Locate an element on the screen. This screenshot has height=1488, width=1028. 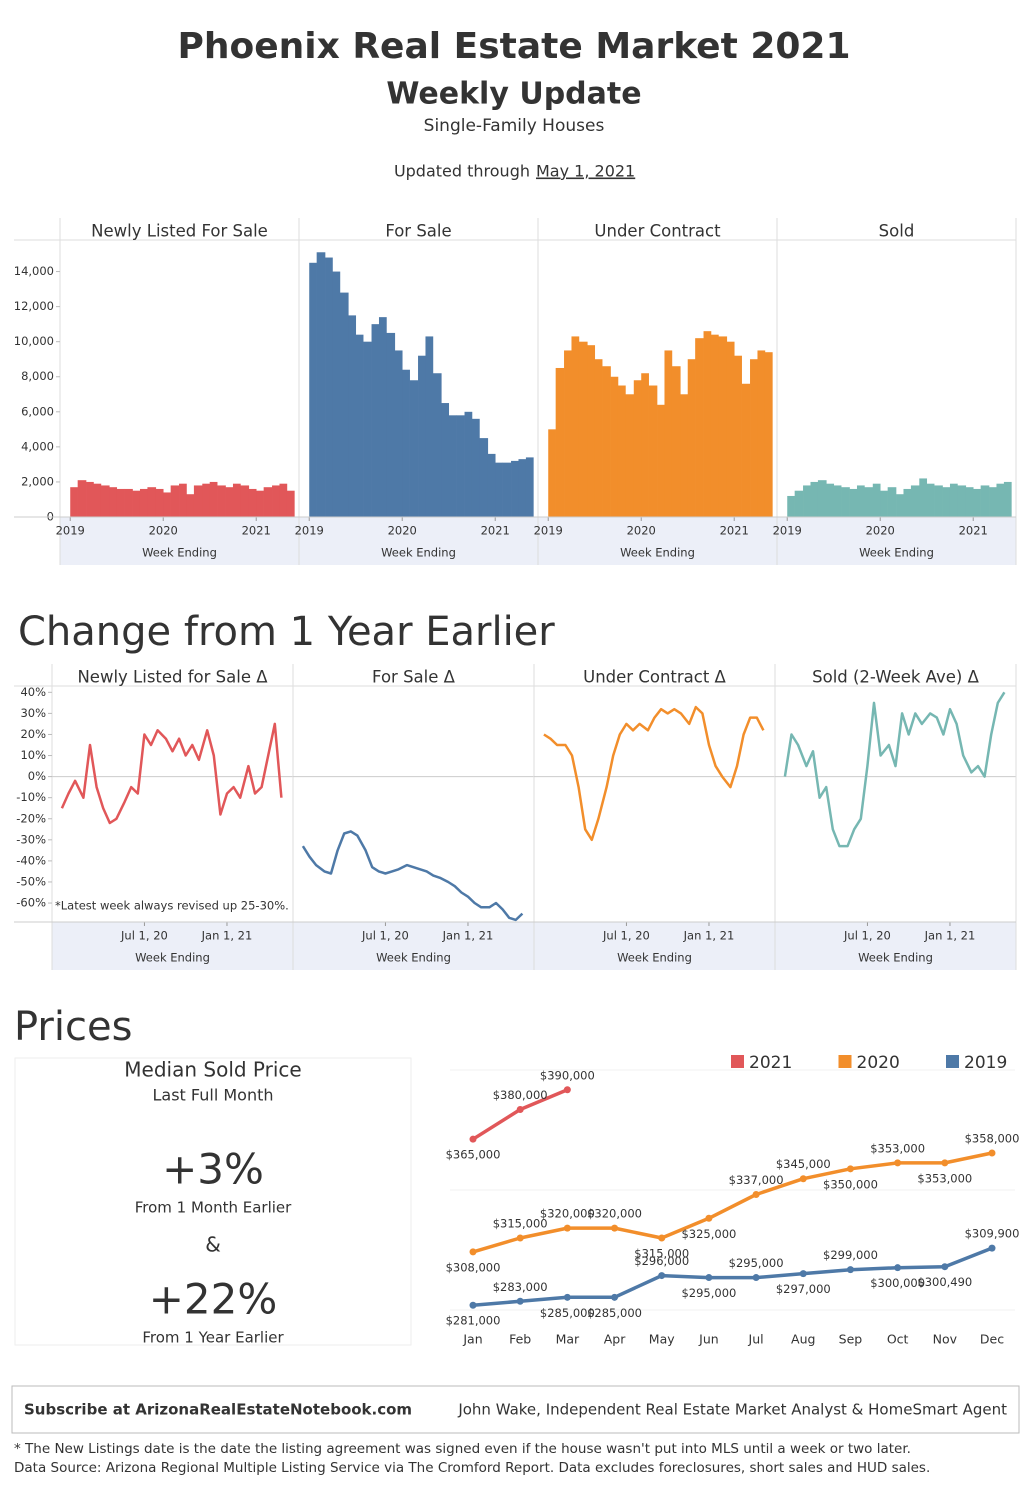
panel-title: Under Contract is located at coordinates (657, 231).